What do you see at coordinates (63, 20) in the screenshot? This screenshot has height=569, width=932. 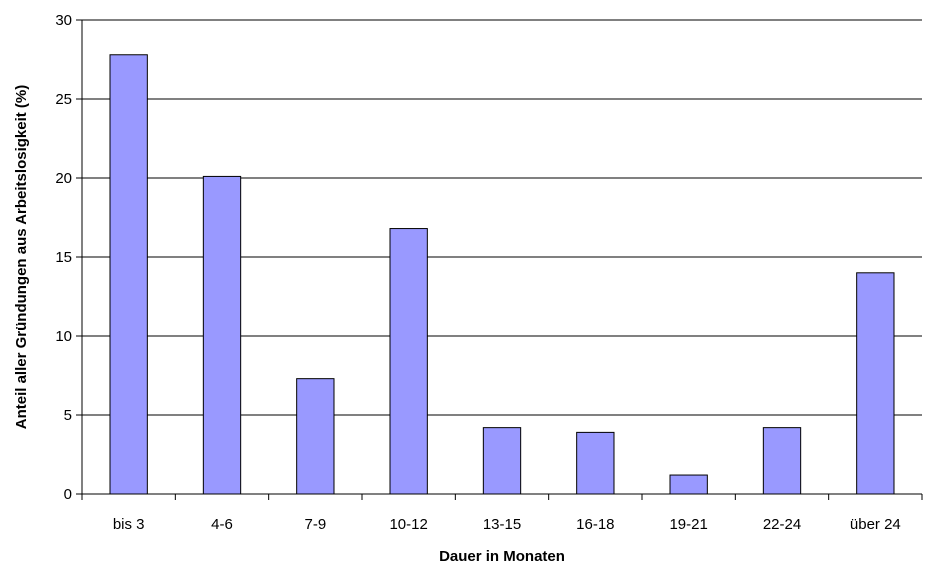 I see `y-tick-label: 30` at bounding box center [63, 20].